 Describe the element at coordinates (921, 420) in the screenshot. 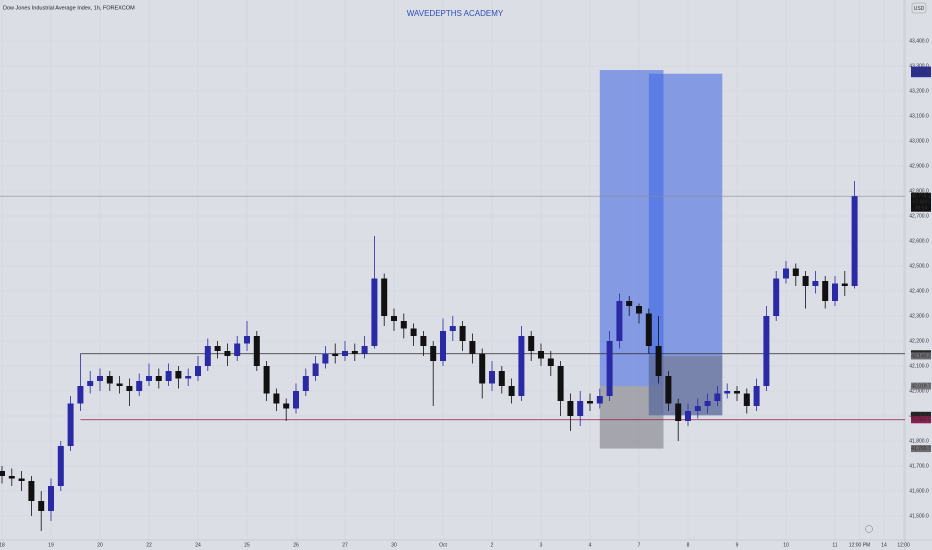

I see `price-label: 41,884.9` at that location.